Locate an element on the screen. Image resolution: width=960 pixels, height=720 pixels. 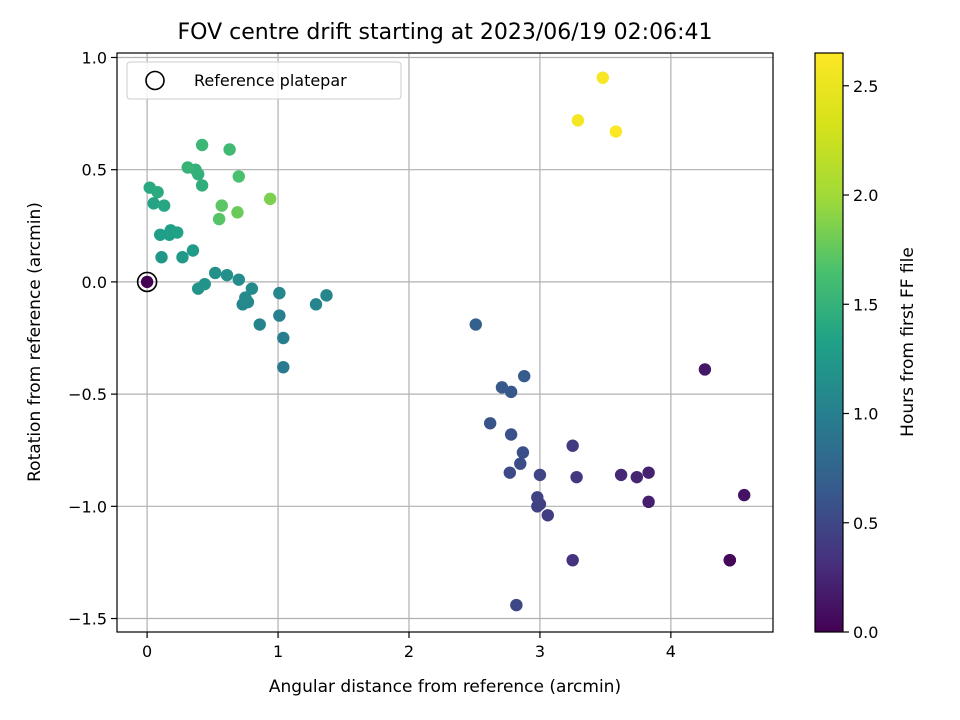
y-tick-label: −1.5 is located at coordinates (87, 619).